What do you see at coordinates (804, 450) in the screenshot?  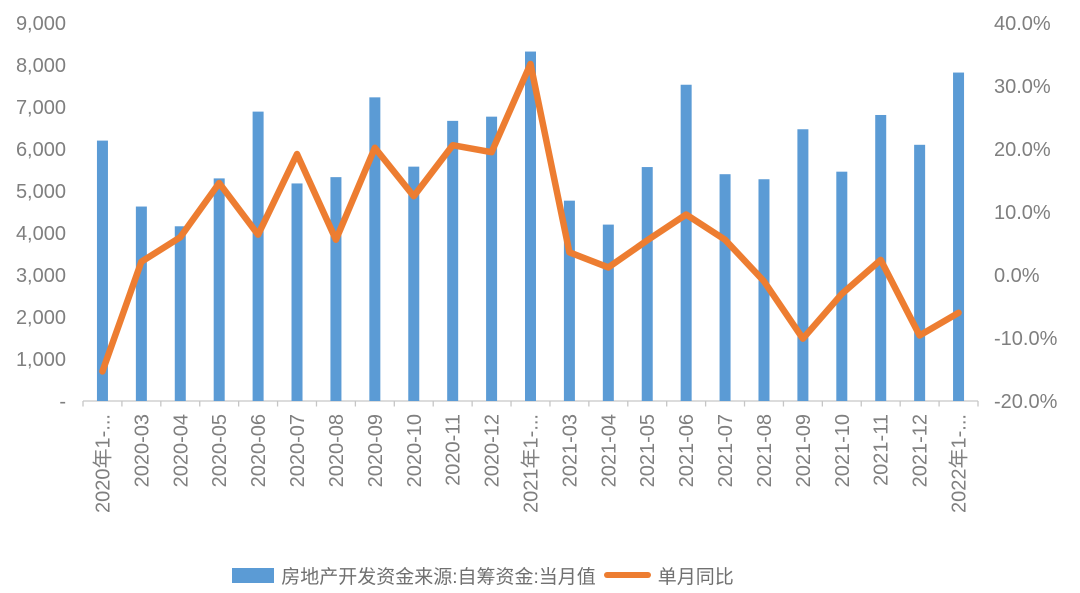 I see `x-axis-label: 2021-09` at bounding box center [804, 450].